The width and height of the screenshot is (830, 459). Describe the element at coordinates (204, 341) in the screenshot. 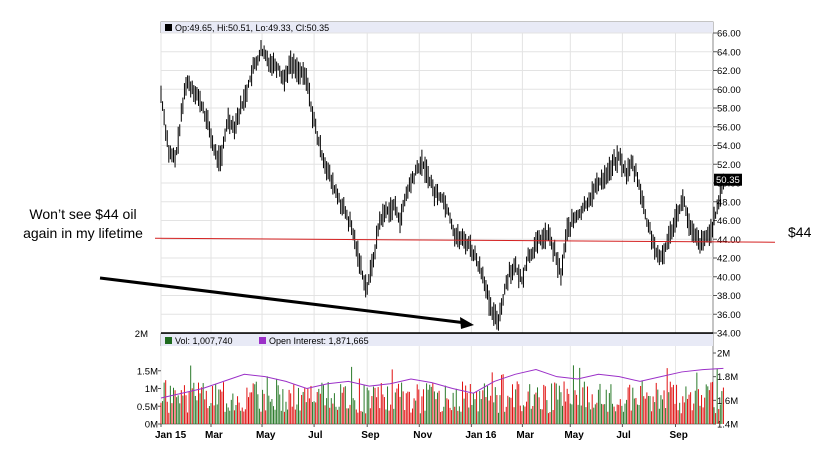

I see `volume-legend: Vol: 1,007,740` at that location.